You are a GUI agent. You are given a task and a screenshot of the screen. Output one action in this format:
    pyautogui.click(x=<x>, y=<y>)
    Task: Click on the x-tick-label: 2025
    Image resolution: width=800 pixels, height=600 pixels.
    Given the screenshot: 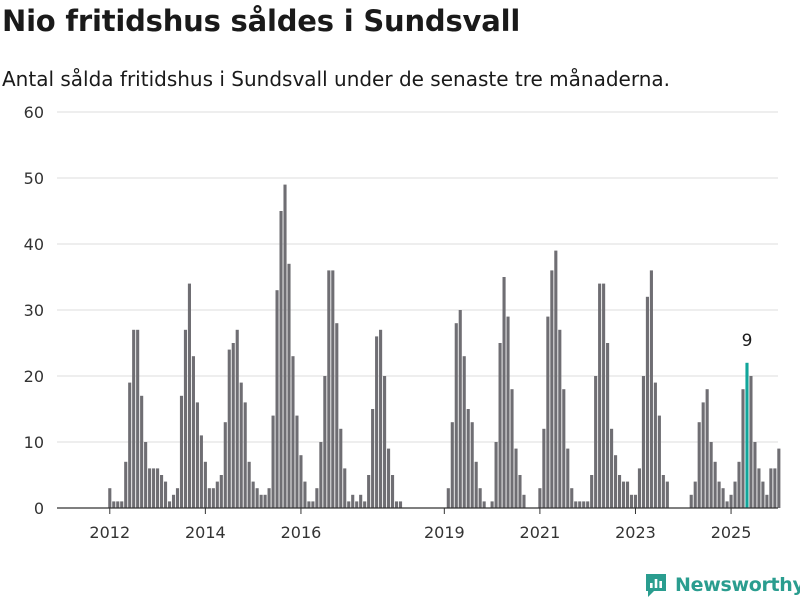 What is the action you would take?
    pyautogui.click(x=731, y=532)
    